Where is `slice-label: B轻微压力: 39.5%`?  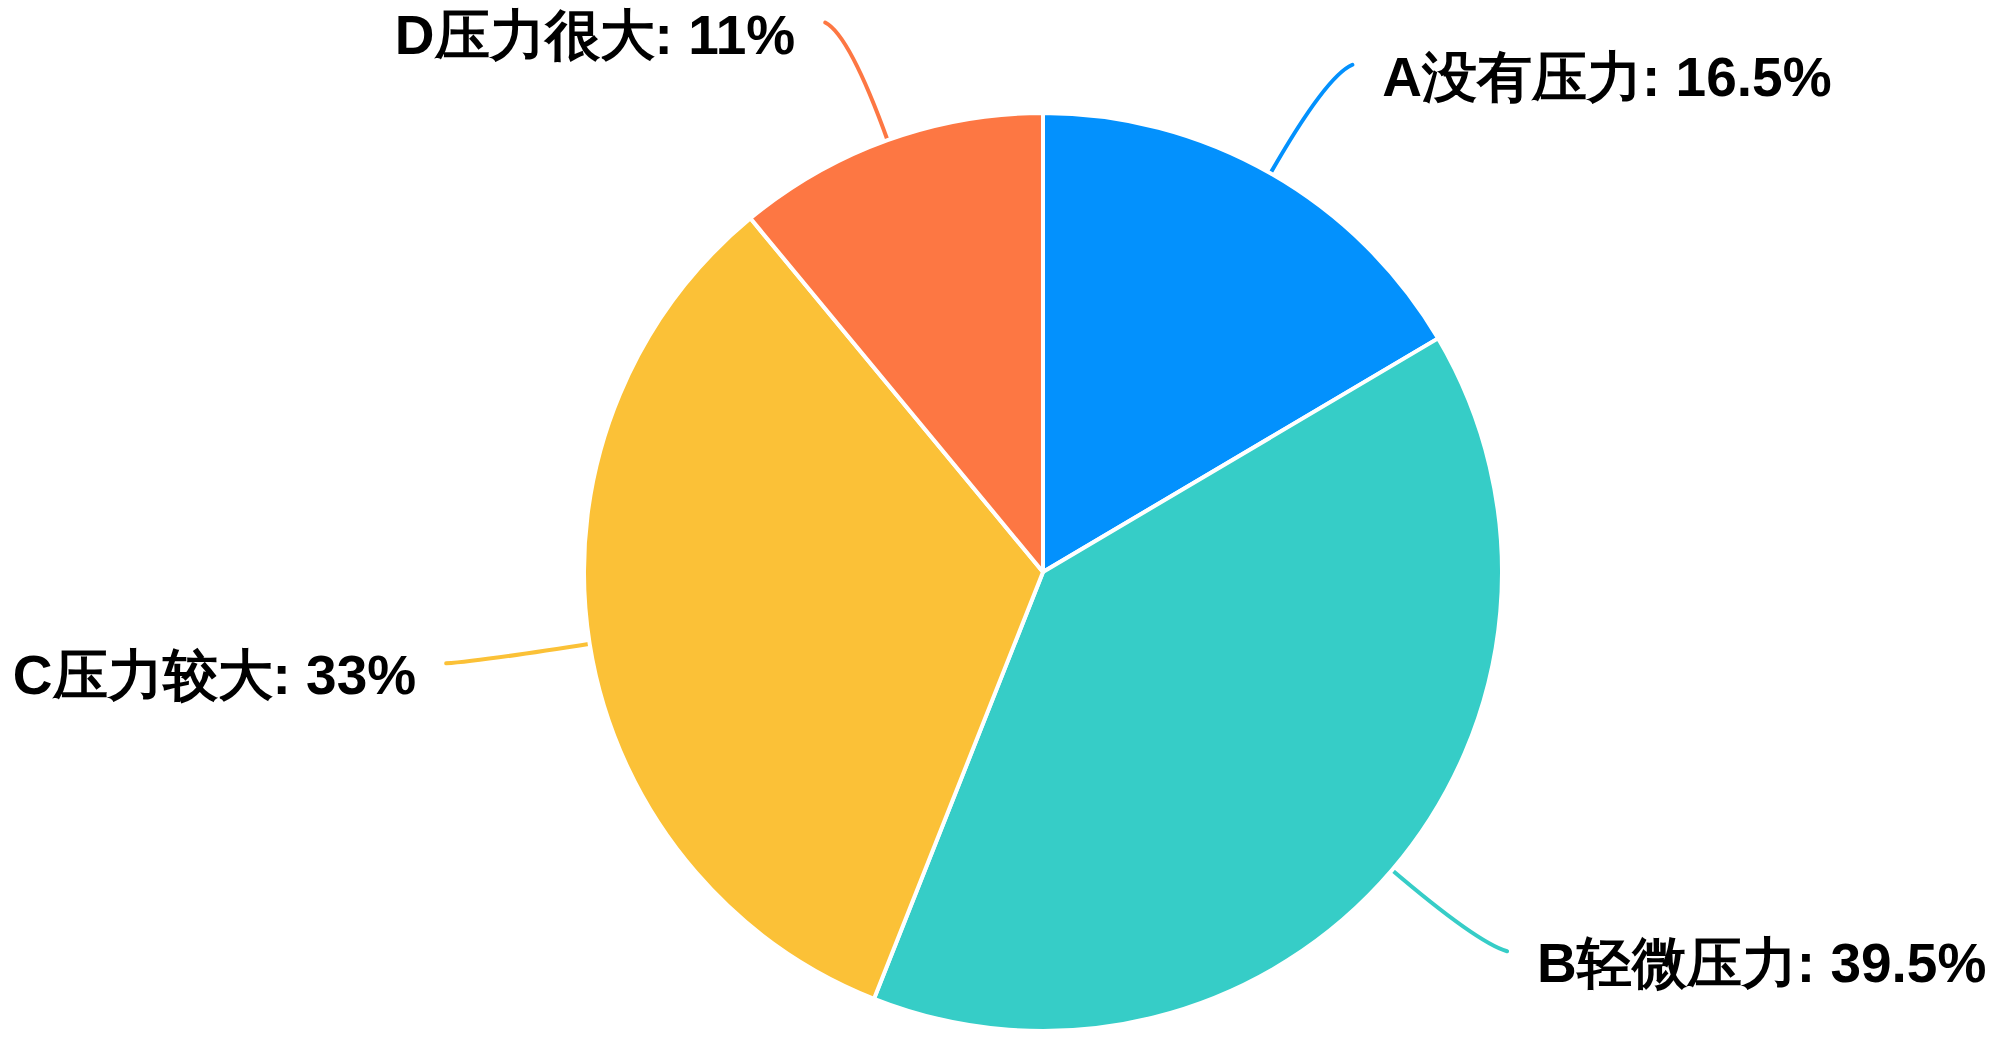 slice-label: B轻微压力: 39.5% is located at coordinates (1762, 963).